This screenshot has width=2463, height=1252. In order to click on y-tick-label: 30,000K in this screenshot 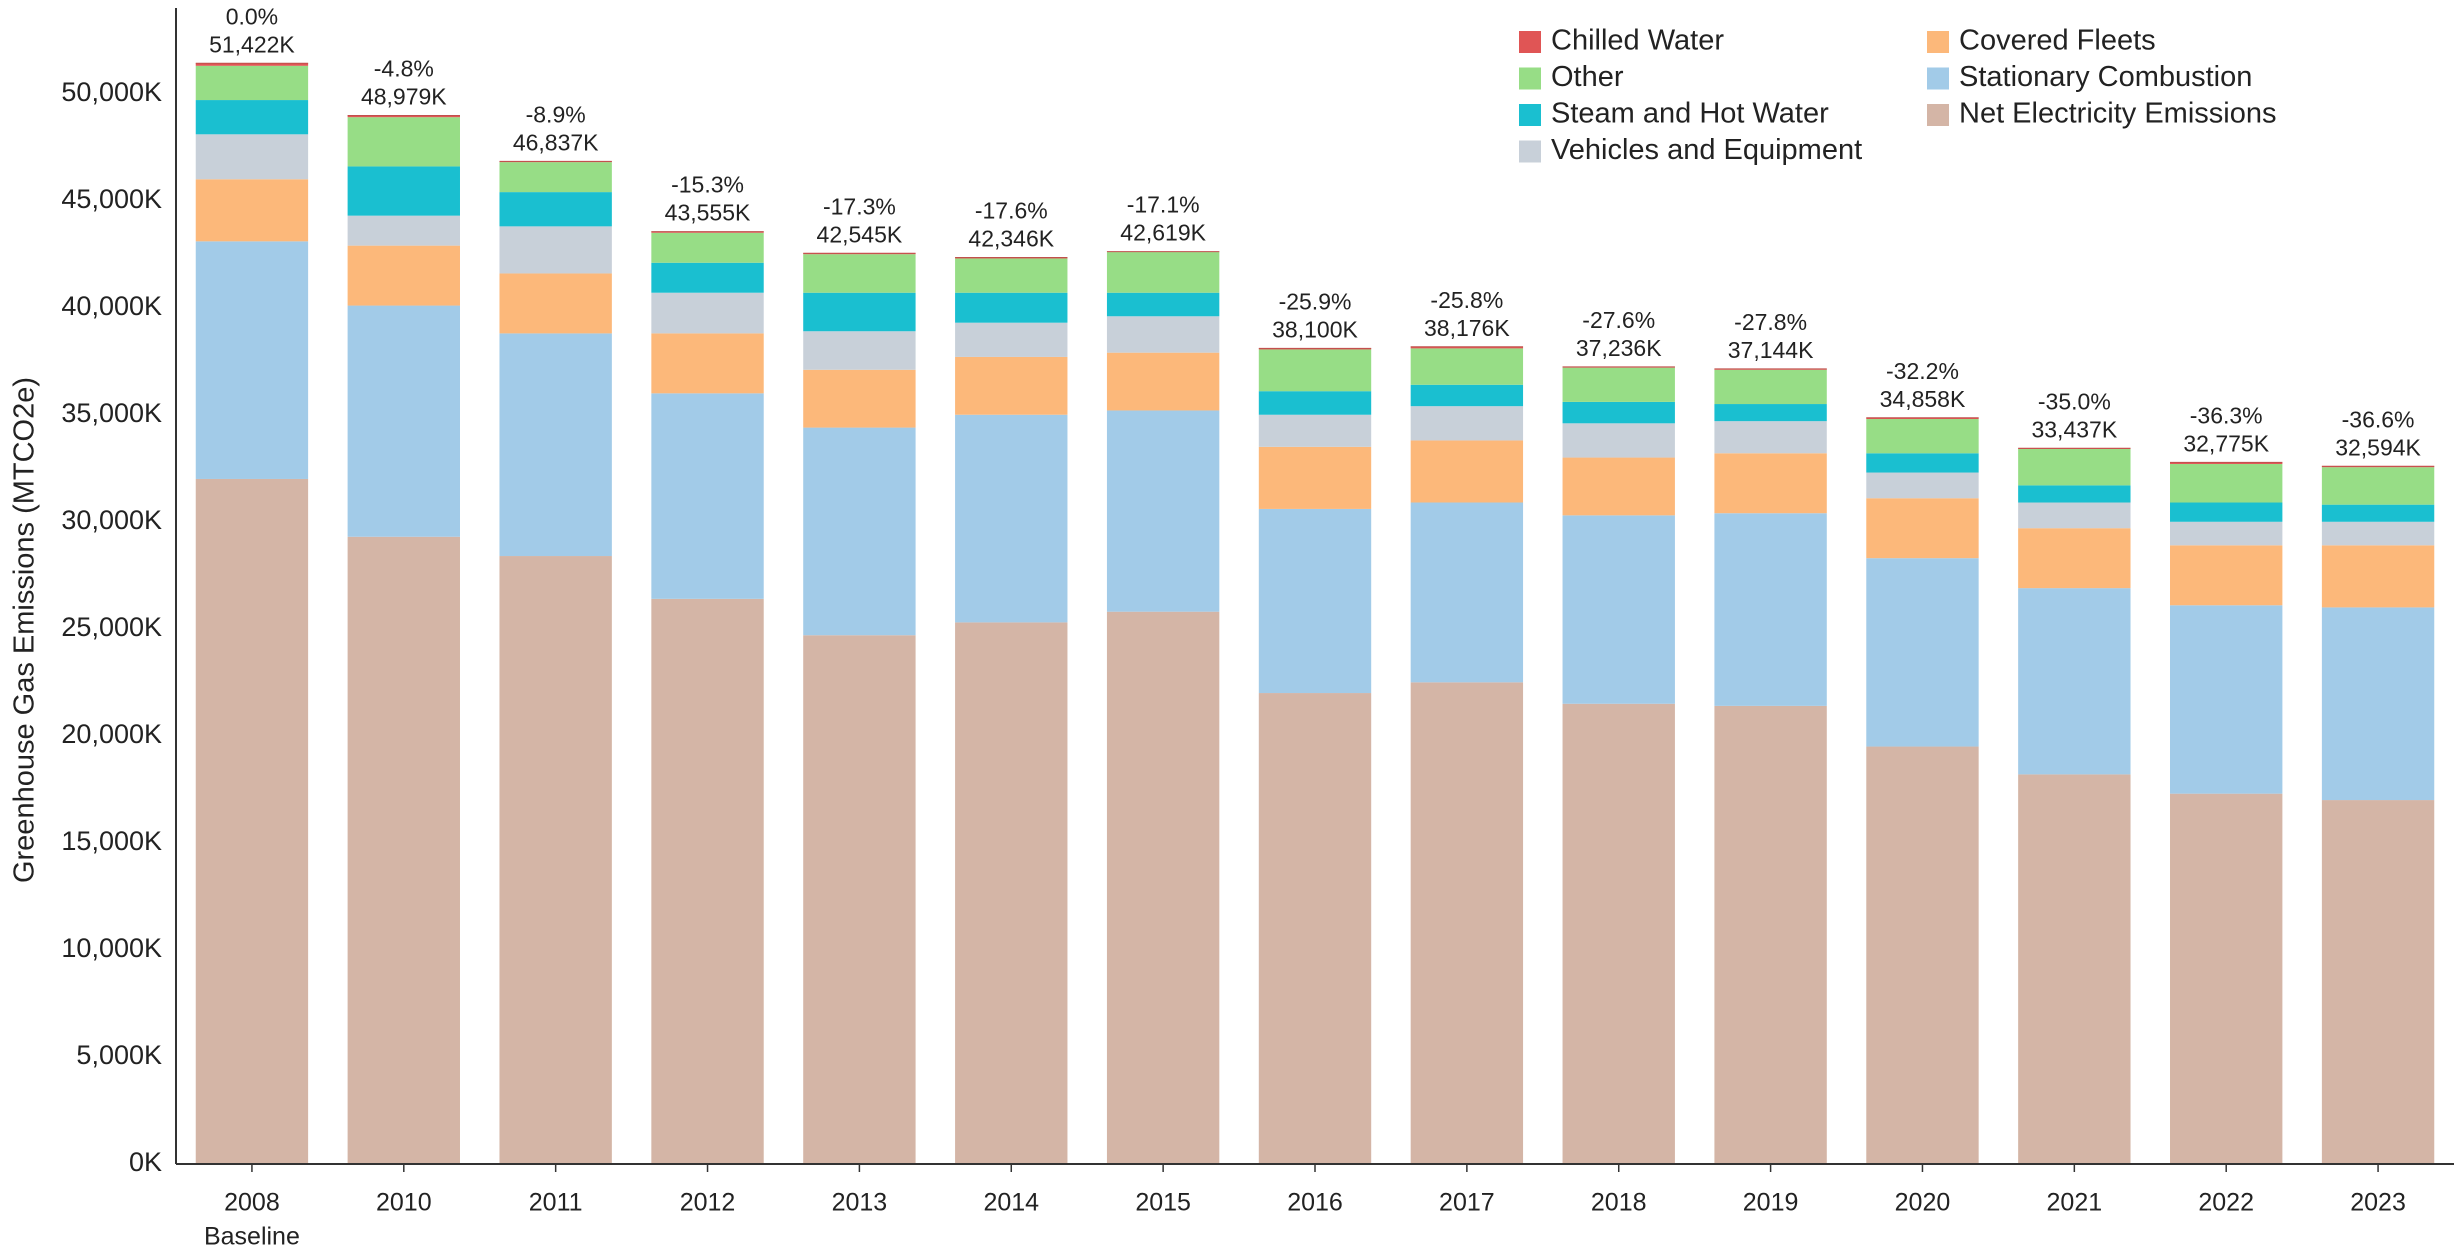, I will do `click(111, 520)`.